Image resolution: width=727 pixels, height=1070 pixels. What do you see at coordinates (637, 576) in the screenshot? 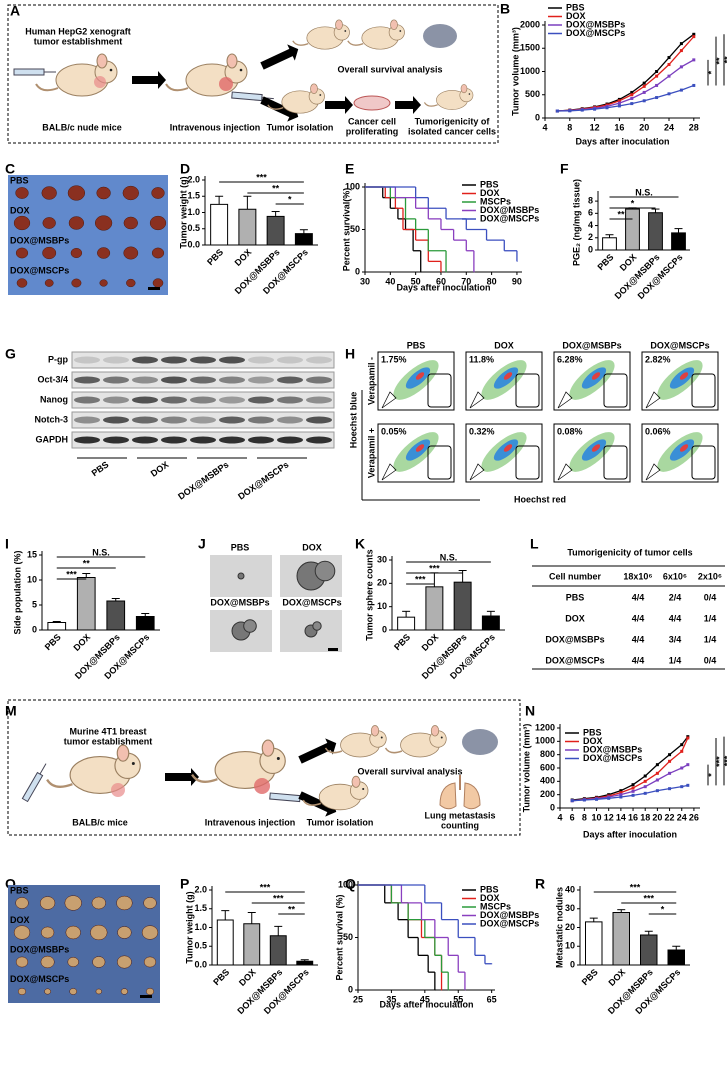
I see `label: 18x10⁶` at bounding box center [637, 576].